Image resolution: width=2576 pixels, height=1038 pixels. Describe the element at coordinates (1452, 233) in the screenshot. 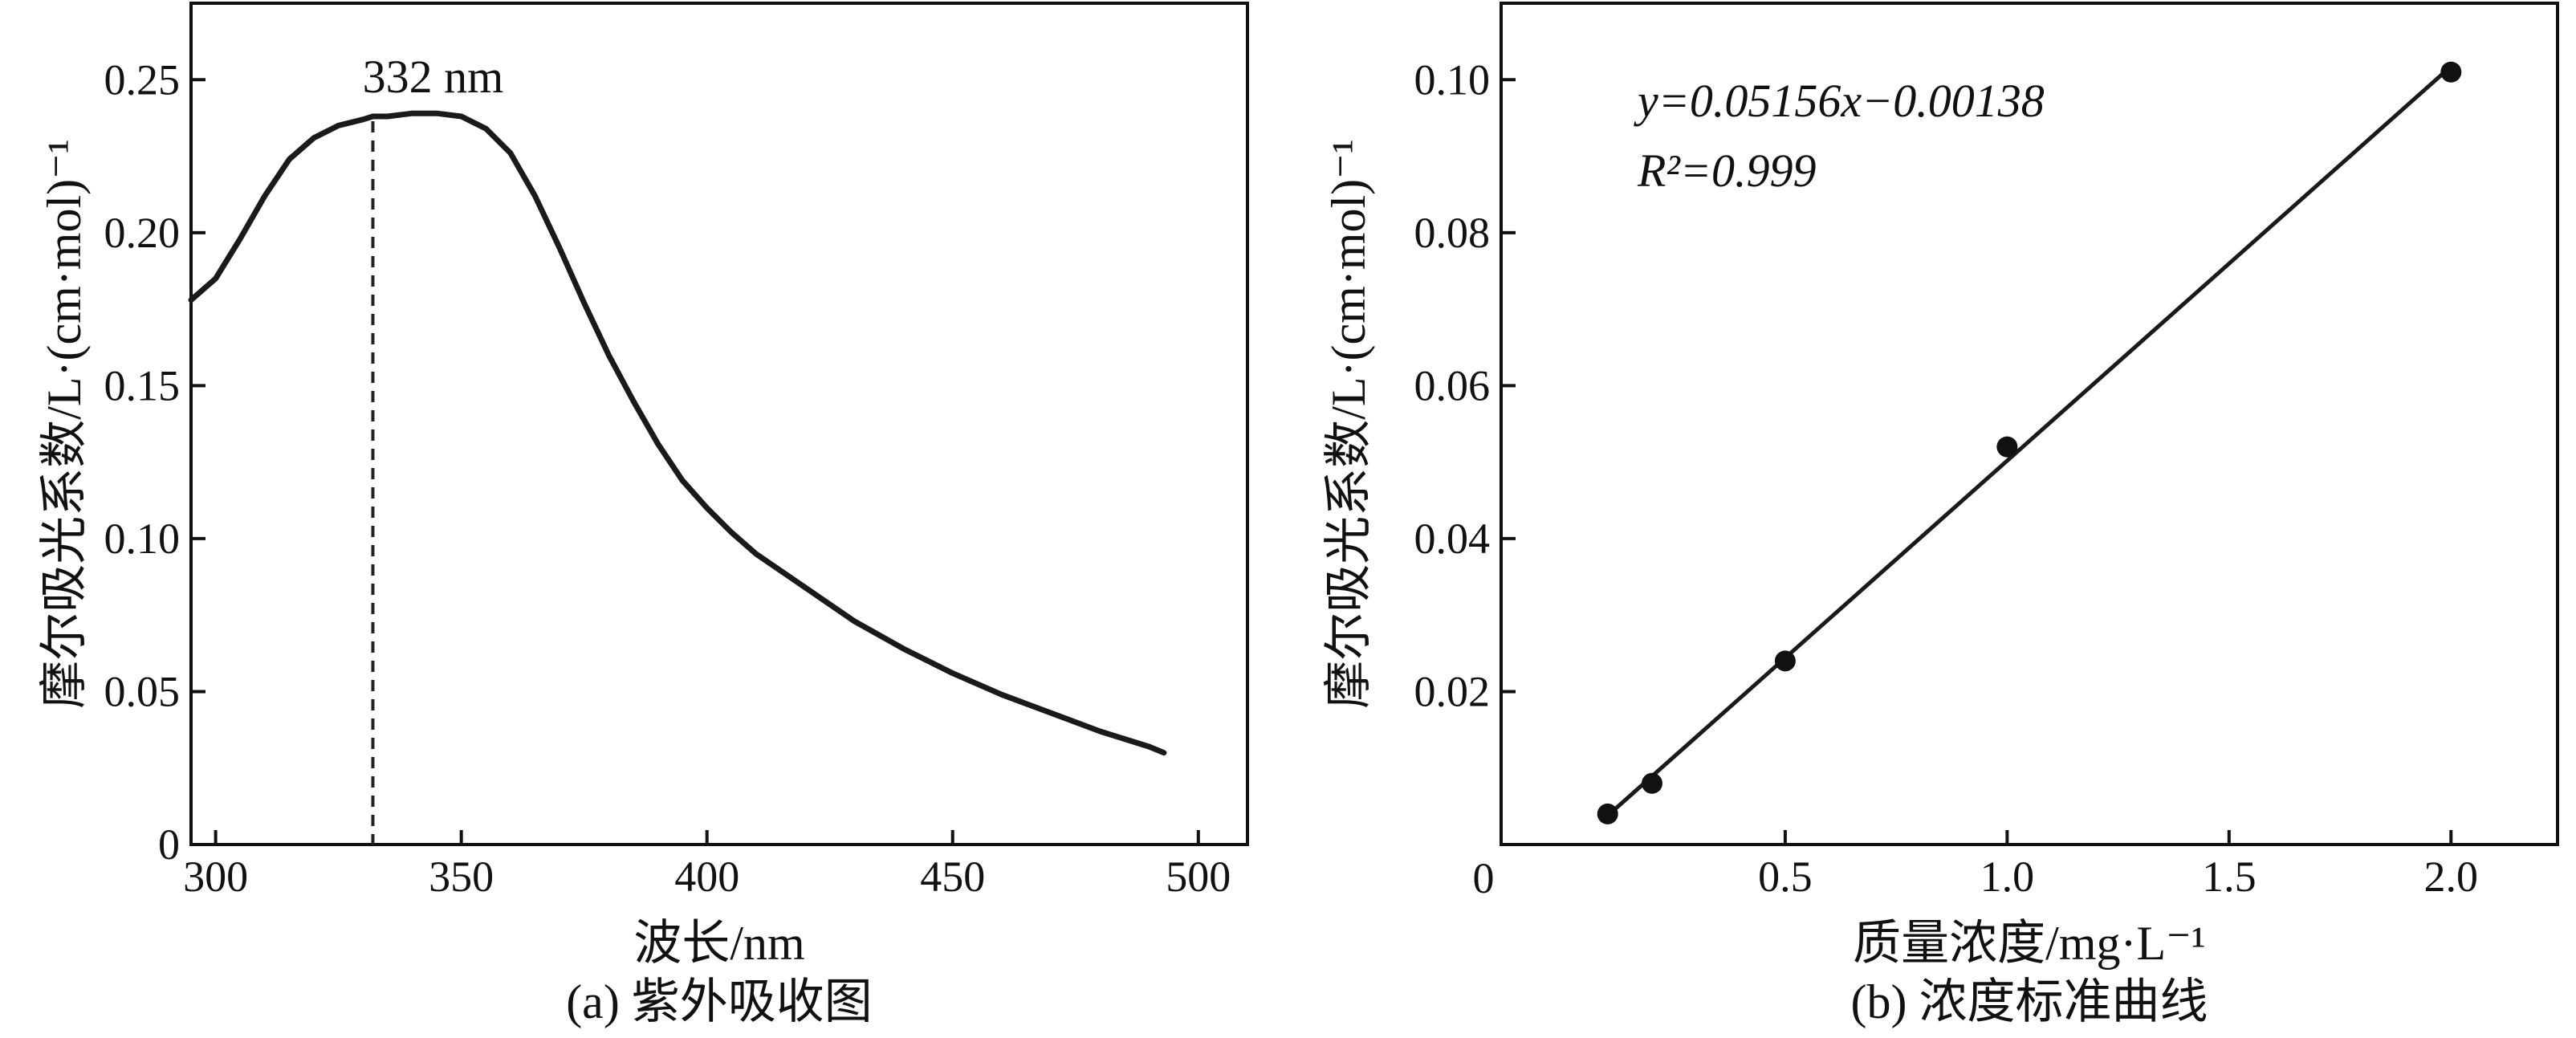

I see `panel-b-y-tick-label: 0.08` at that location.